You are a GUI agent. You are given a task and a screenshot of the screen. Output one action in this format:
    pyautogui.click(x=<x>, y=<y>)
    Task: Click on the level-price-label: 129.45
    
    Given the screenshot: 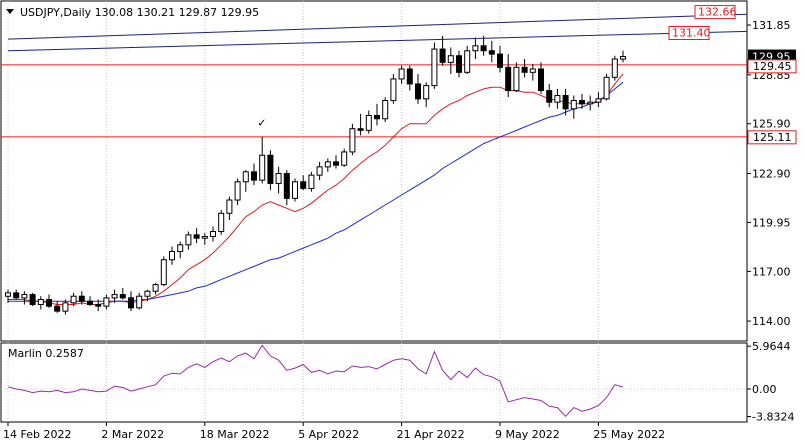 What is the action you would take?
    pyautogui.click(x=772, y=66)
    